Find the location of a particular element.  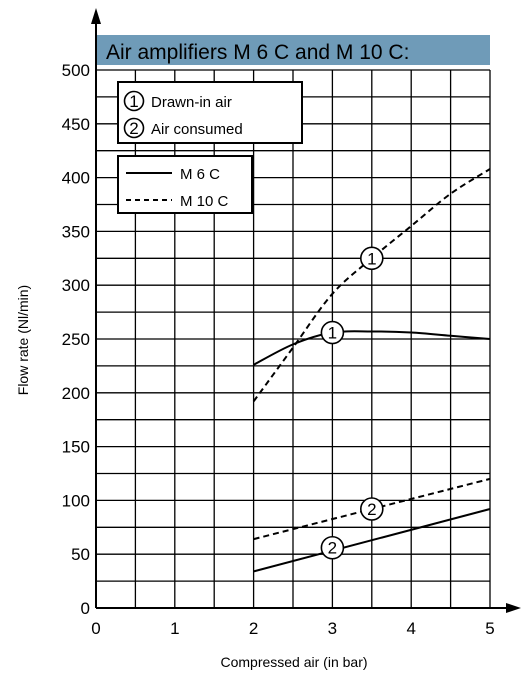

curve-legend-marker-2-label: 2 is located at coordinates (133, 128).